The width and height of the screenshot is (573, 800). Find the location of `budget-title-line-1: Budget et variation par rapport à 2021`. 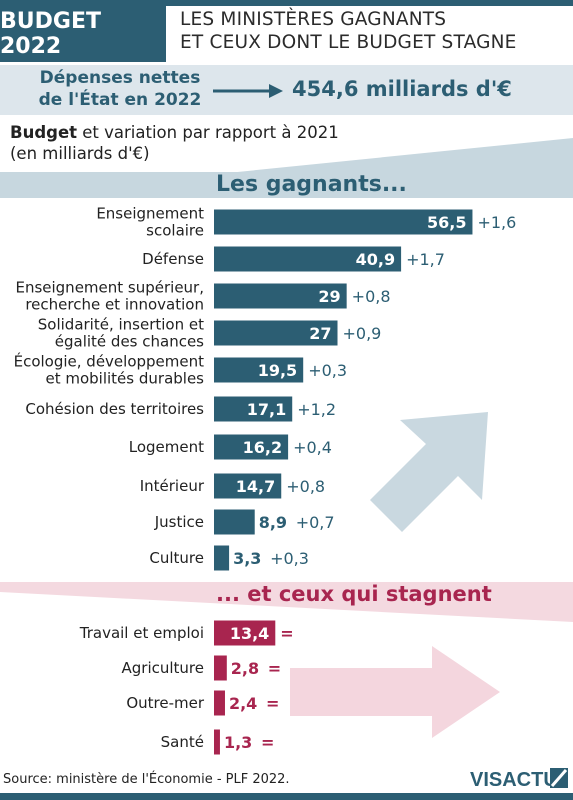

budget-title-line-1: Budget et variation par rapport à 2021 is located at coordinates (174, 132).